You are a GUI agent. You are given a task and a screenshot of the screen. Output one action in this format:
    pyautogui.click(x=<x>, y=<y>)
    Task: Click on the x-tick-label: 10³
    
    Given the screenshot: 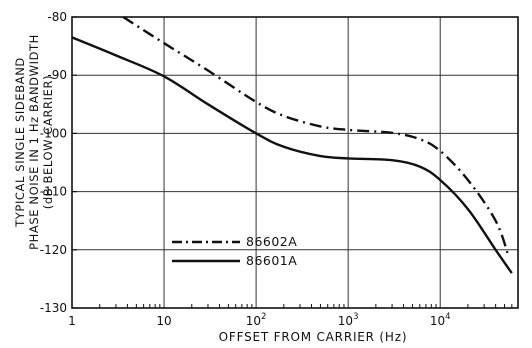 What is the action you would take?
    pyautogui.click(x=348, y=320)
    